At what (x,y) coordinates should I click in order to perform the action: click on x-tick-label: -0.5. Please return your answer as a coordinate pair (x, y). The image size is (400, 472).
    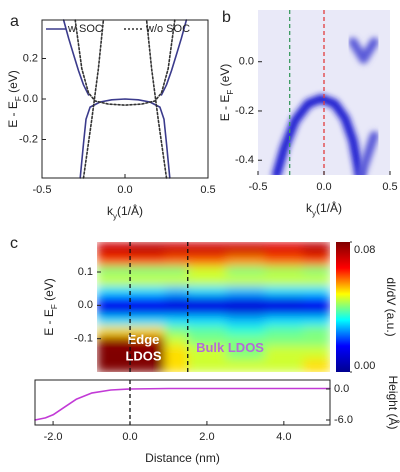
    Looking at the image, I should click on (258, 187).